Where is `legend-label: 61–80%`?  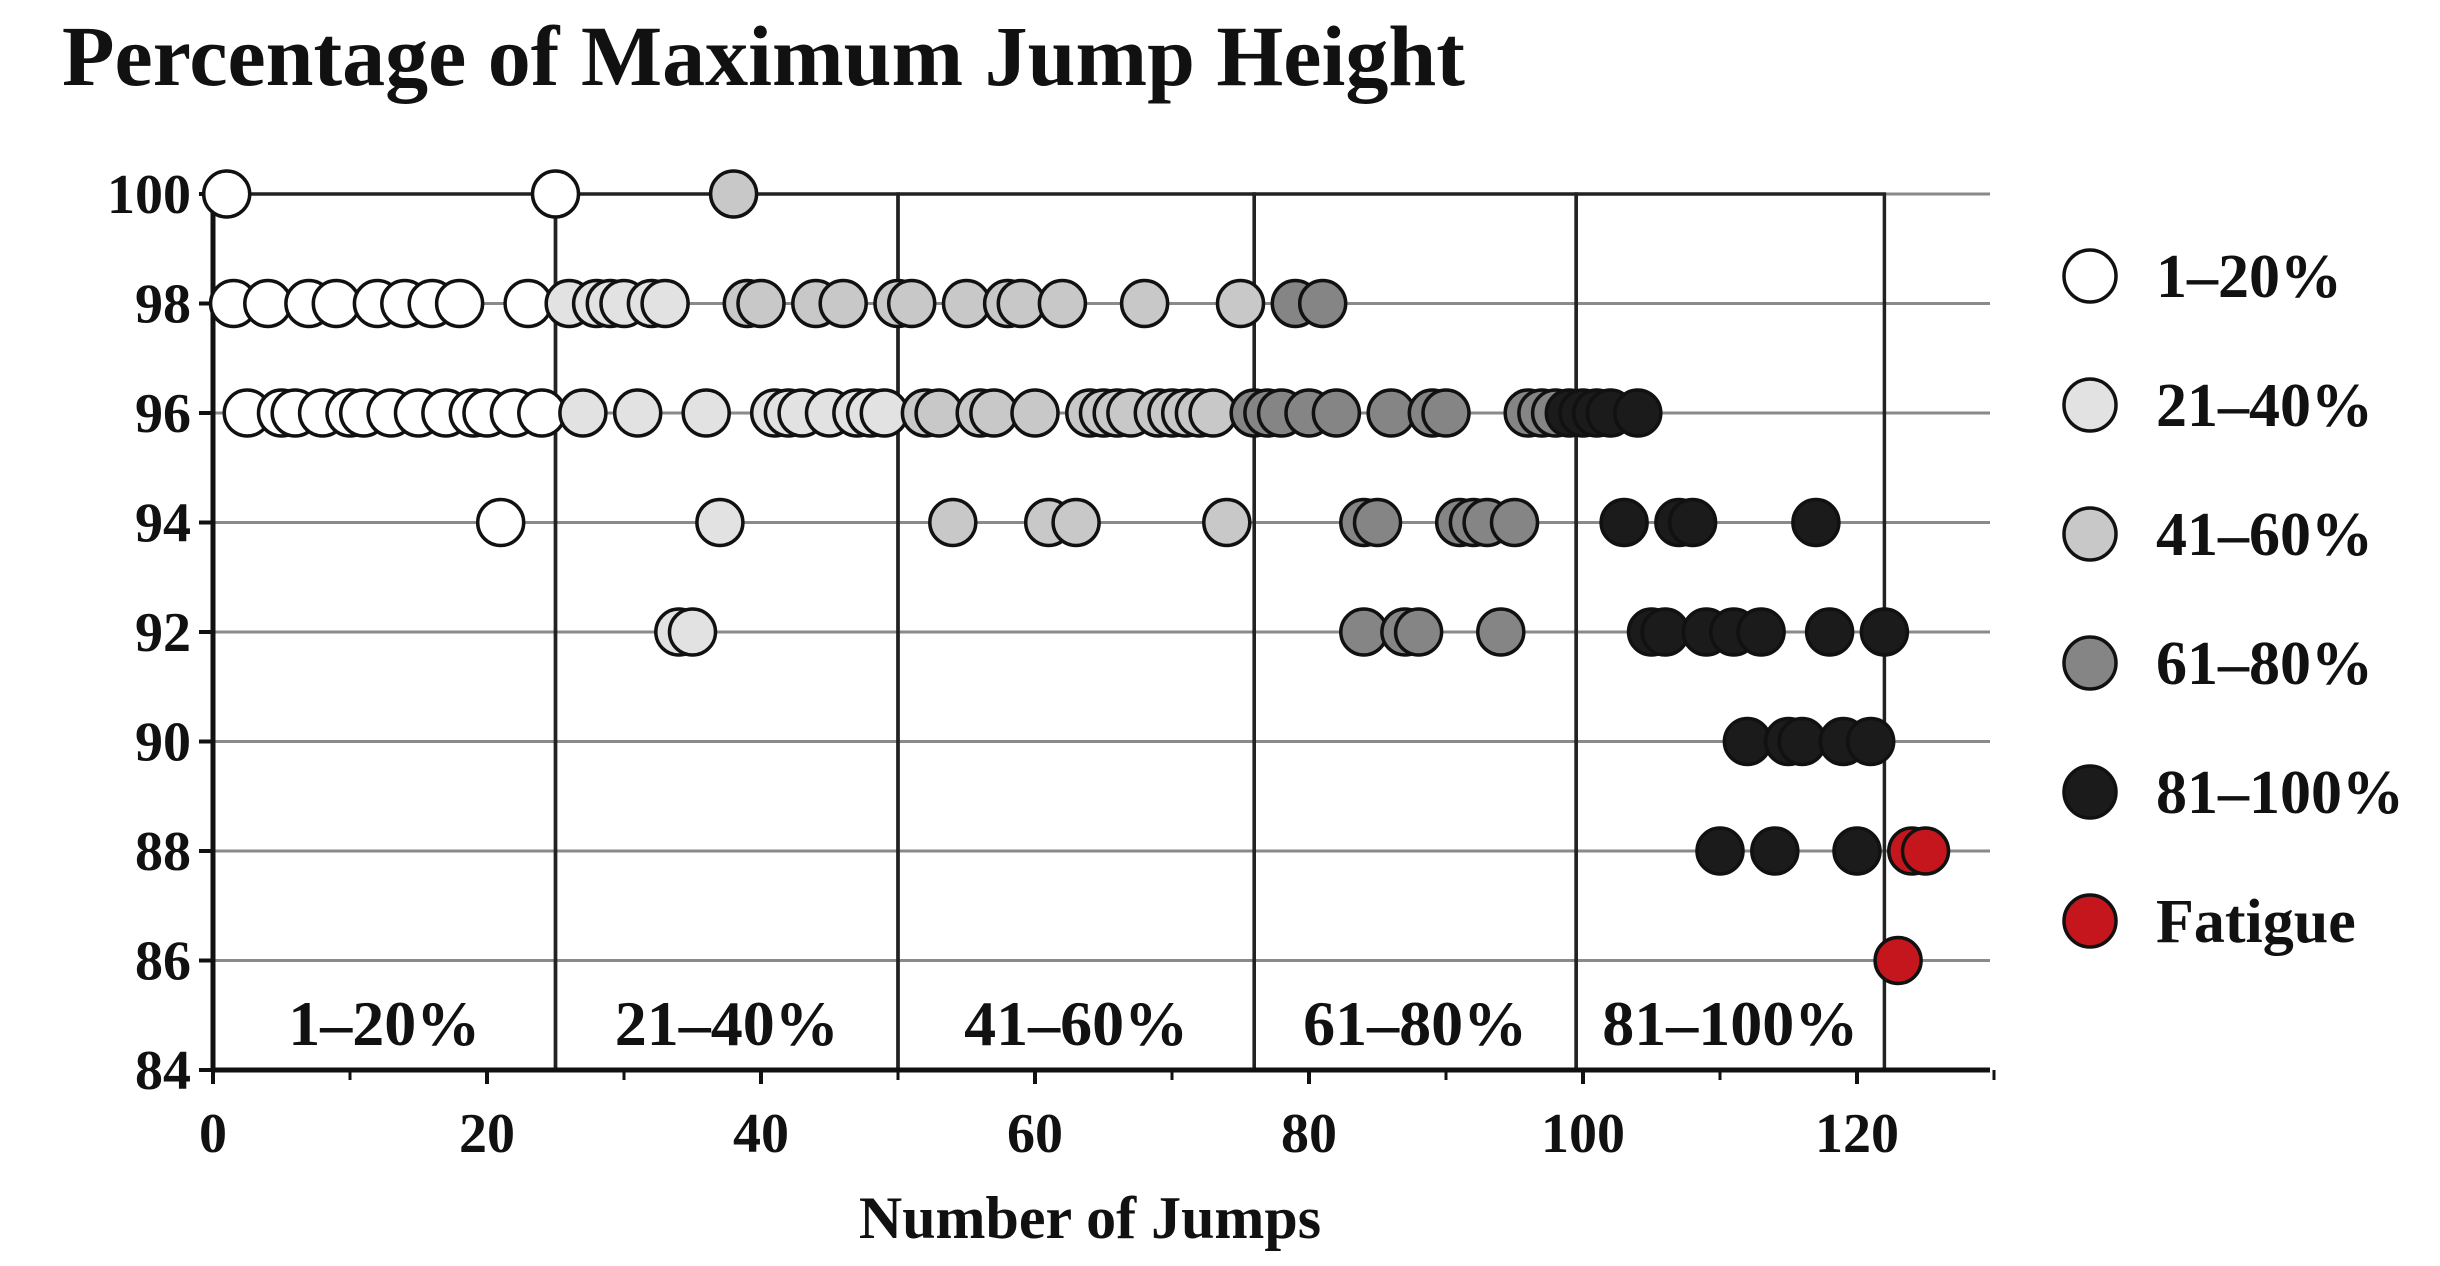
legend-label: 61–80% is located at coordinates (2264, 664).